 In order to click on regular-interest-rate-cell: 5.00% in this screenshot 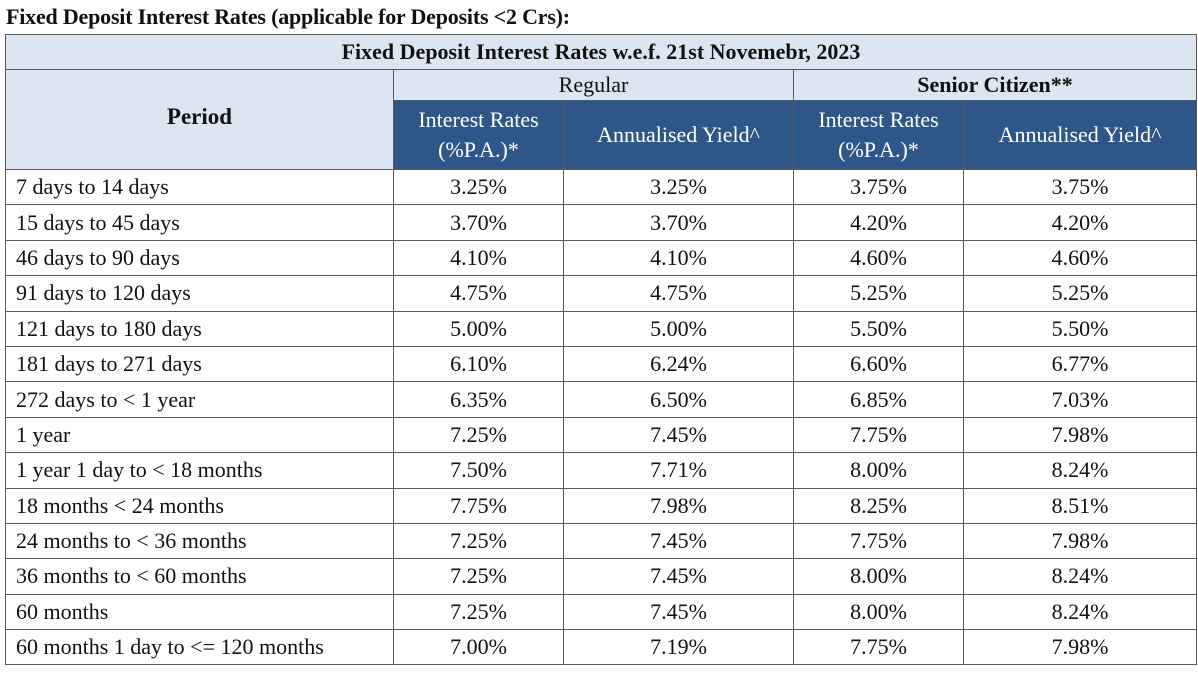, I will do `click(478, 328)`.